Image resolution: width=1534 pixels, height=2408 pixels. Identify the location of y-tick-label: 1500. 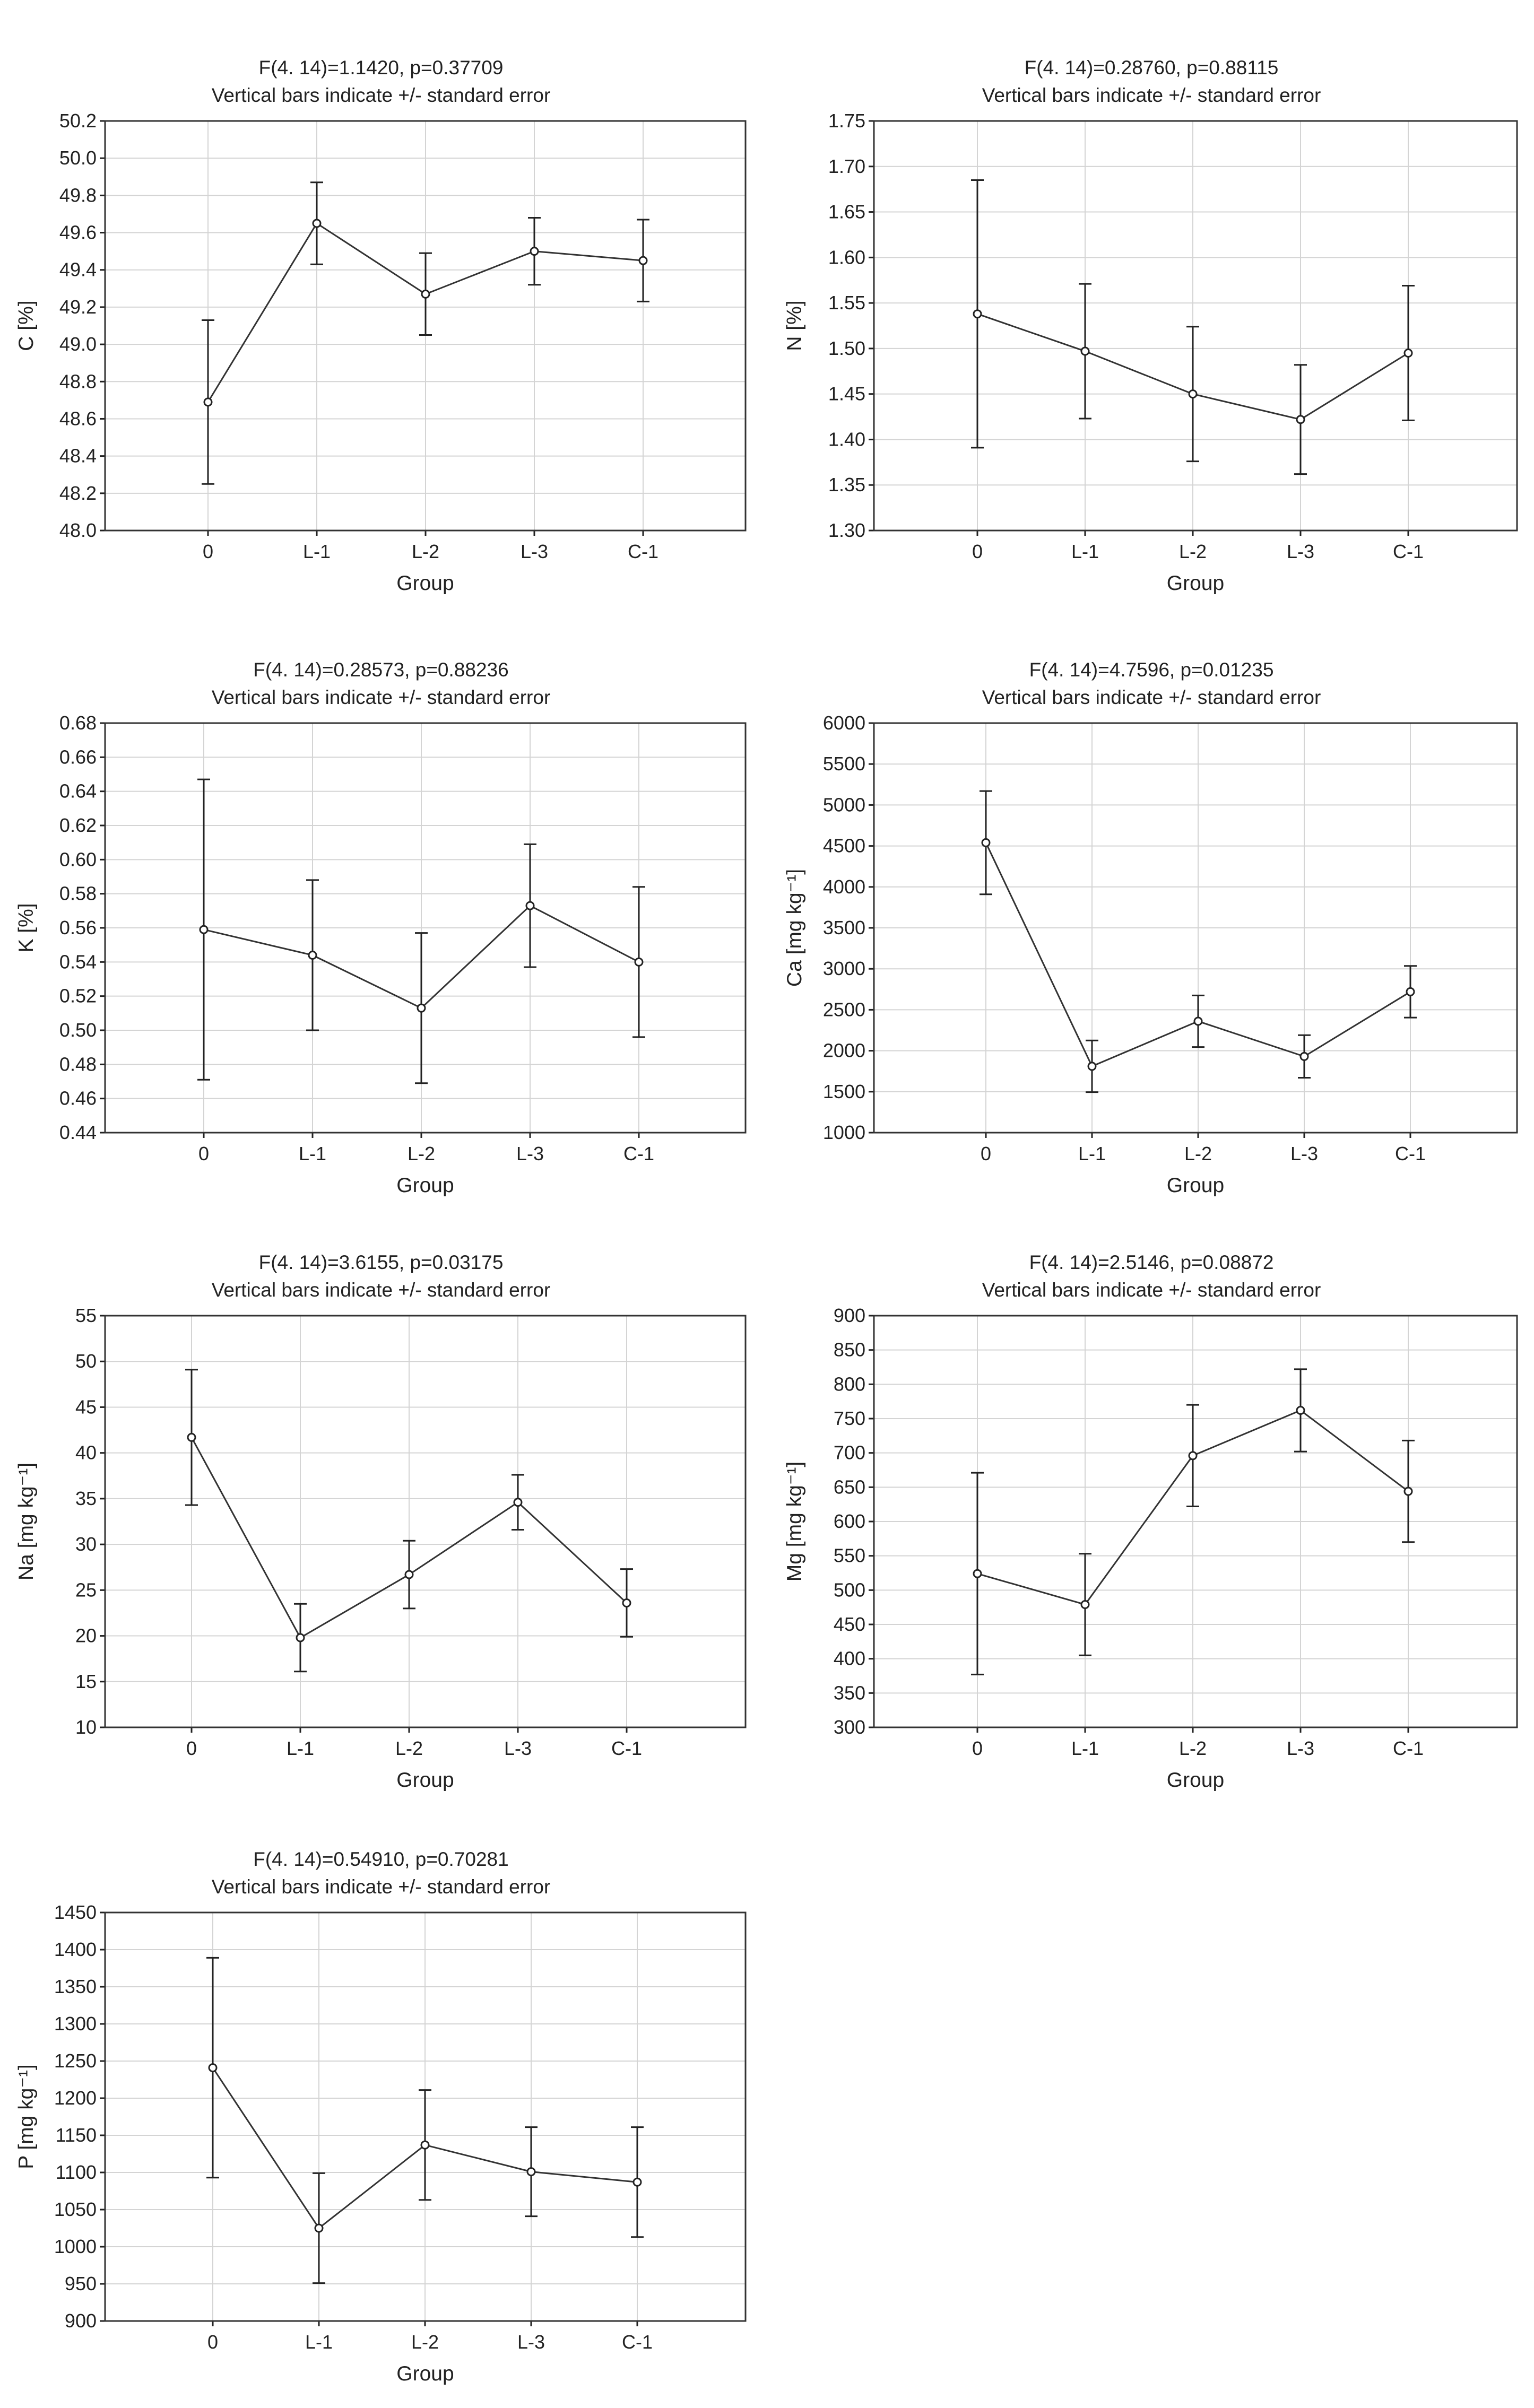
(844, 1091).